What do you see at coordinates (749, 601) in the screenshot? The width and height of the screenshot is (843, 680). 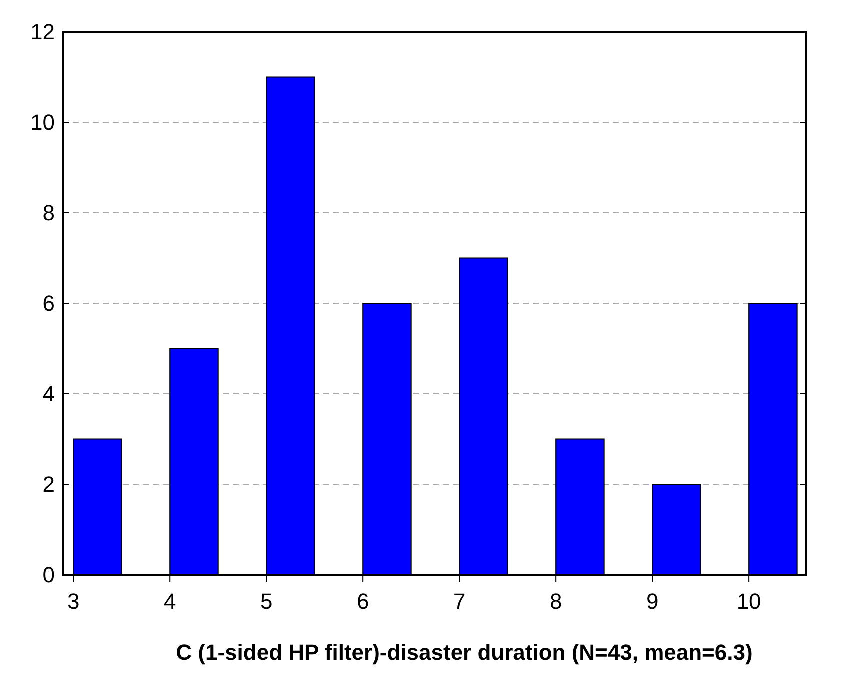 I see `x-tick-label: 10` at bounding box center [749, 601].